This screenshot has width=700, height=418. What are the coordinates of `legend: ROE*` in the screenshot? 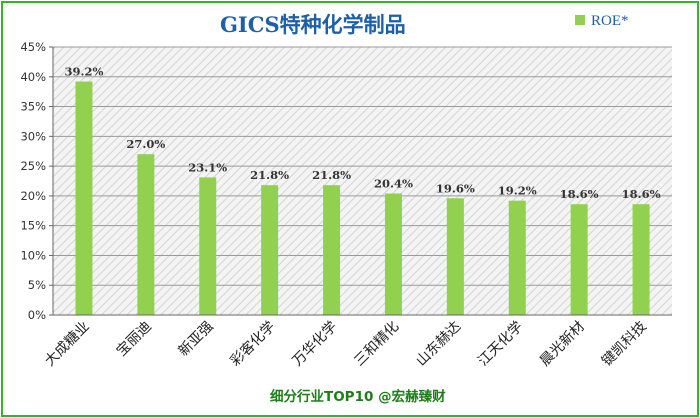 It's located at (602, 21).